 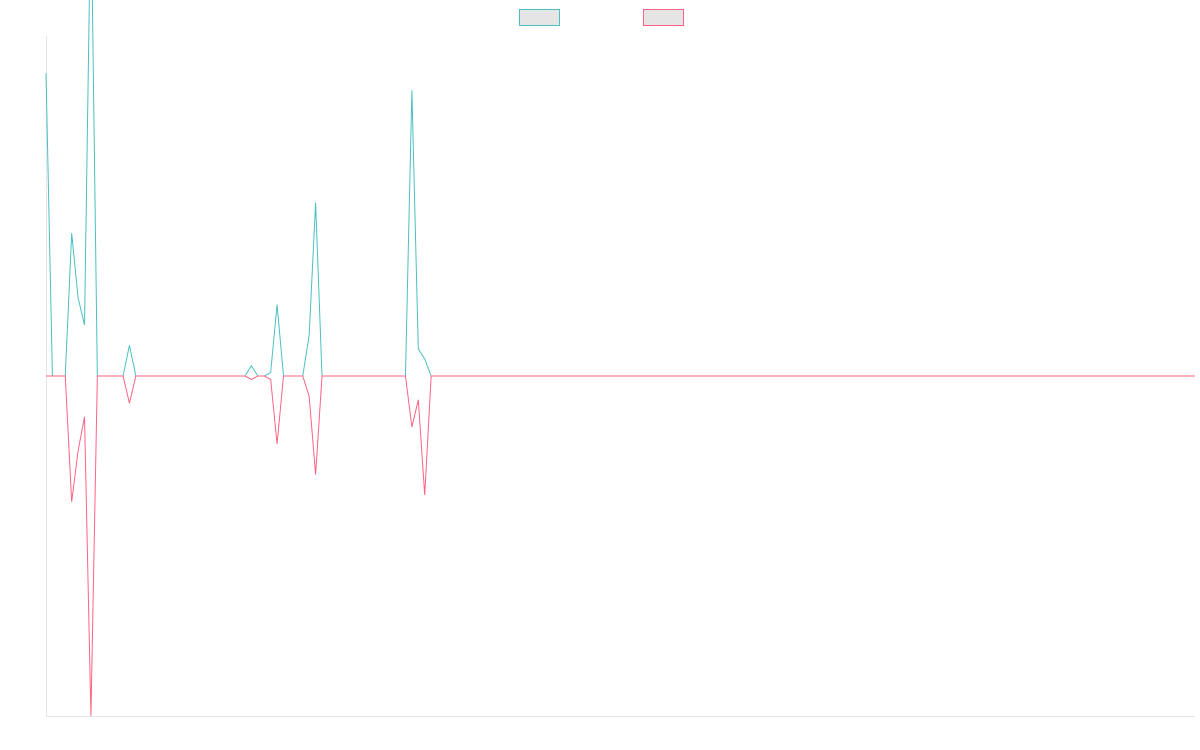 What do you see at coordinates (601, 17) in the screenshot?
I see `legend` at bounding box center [601, 17].